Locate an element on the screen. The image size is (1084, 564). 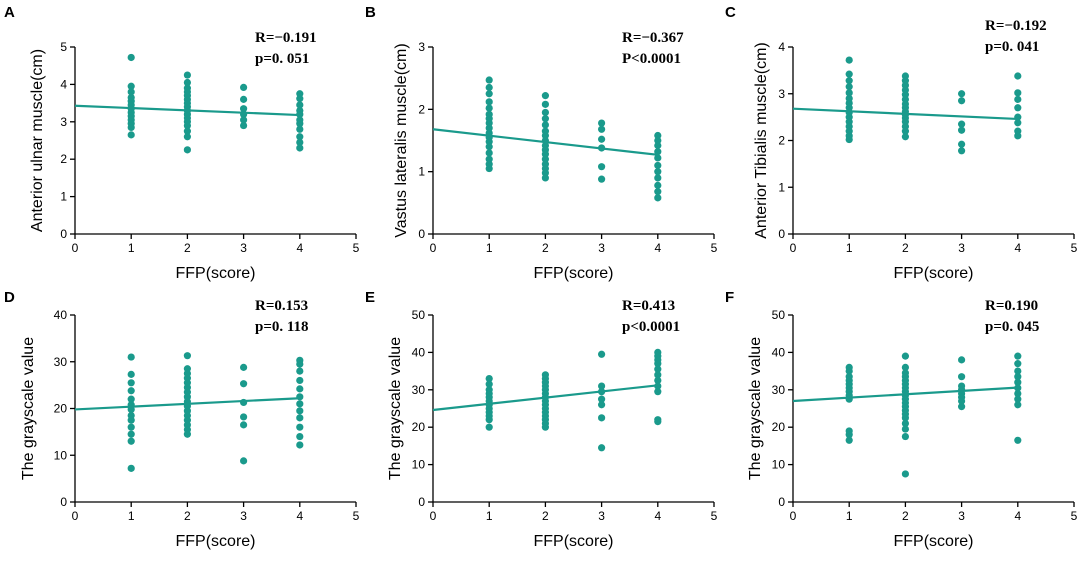
y-tick-label: 50 is located at coordinates (779, 315).